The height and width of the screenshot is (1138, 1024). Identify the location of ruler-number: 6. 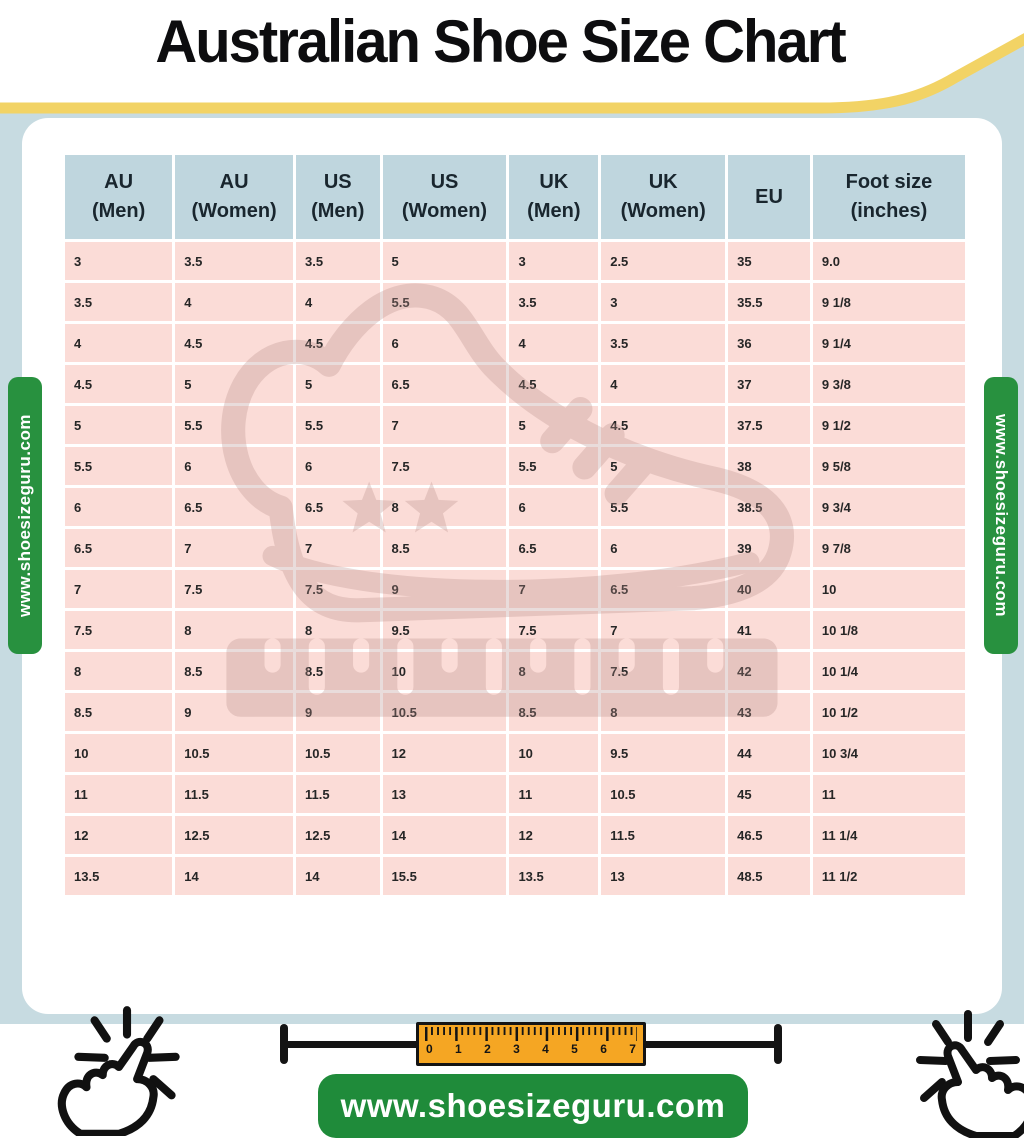
(603, 1049).